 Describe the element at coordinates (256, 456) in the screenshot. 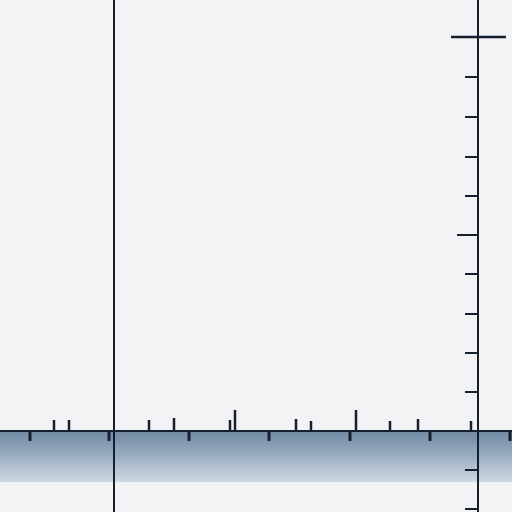

I see `lower-band` at that location.